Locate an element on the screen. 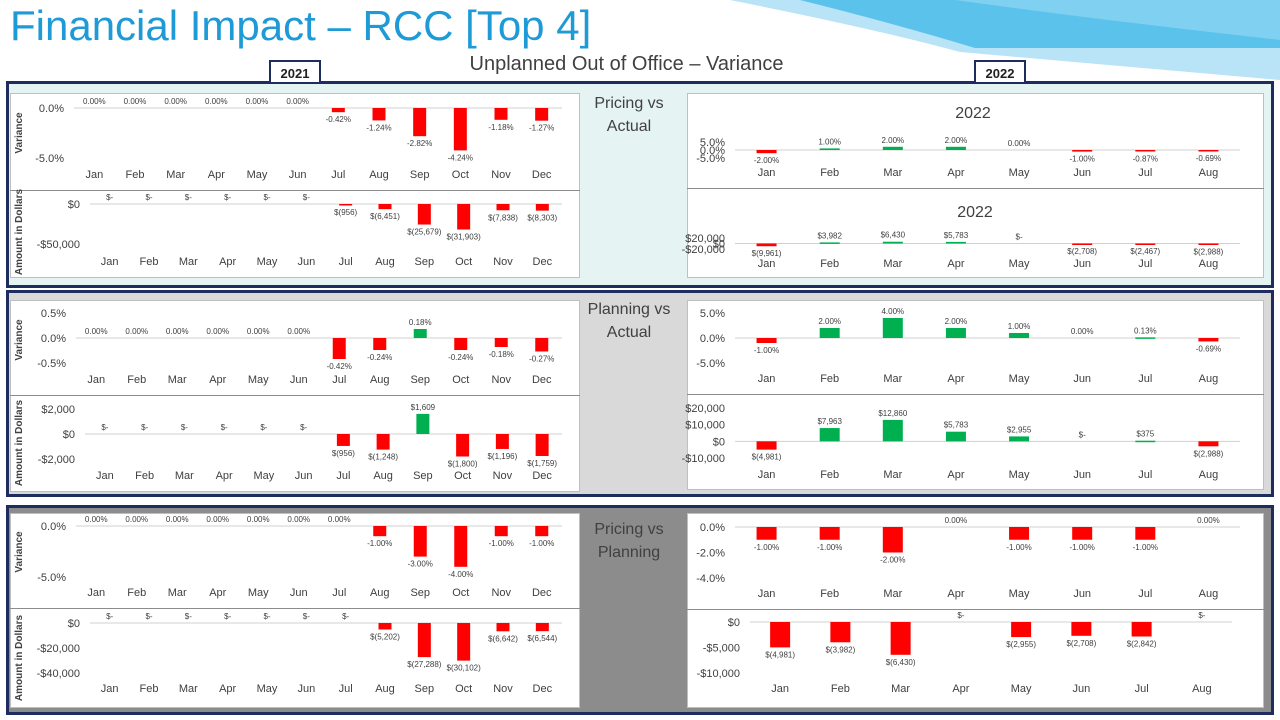 The image size is (1280, 720). data-label: $(2,708) is located at coordinates (1081, 643).